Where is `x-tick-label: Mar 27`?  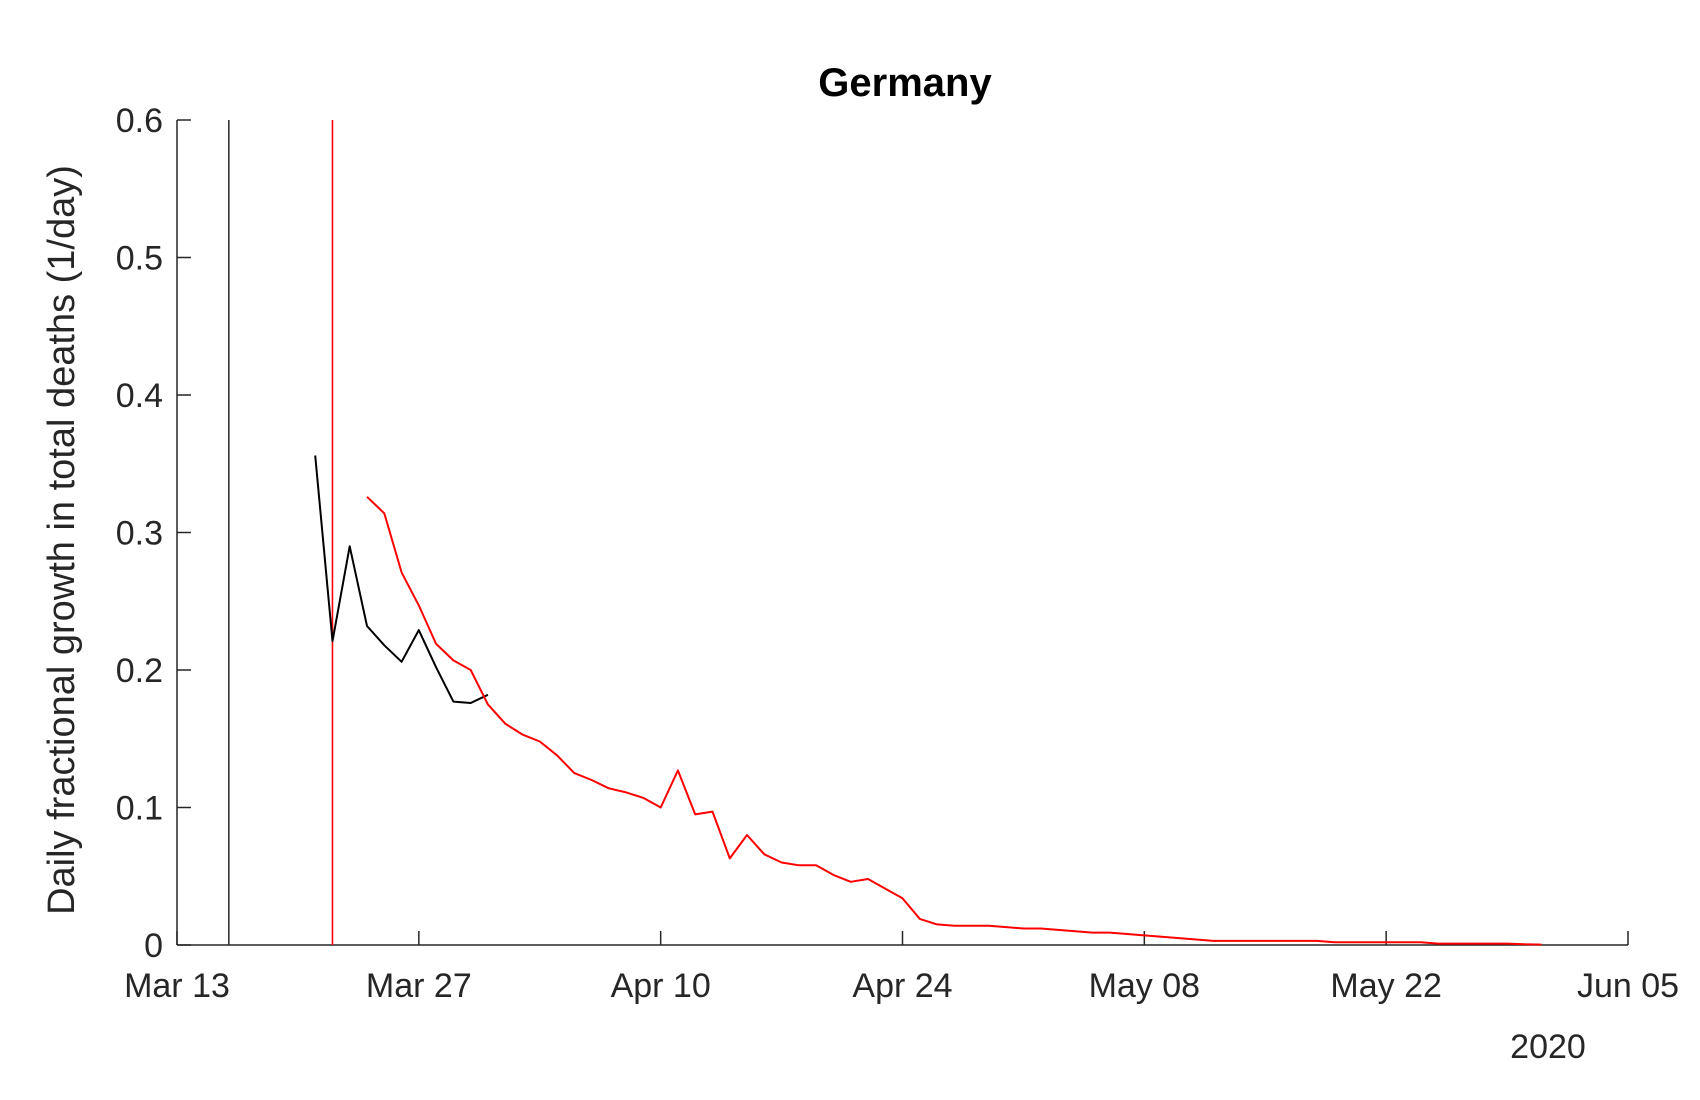
x-tick-label: Mar 27 is located at coordinates (419, 986).